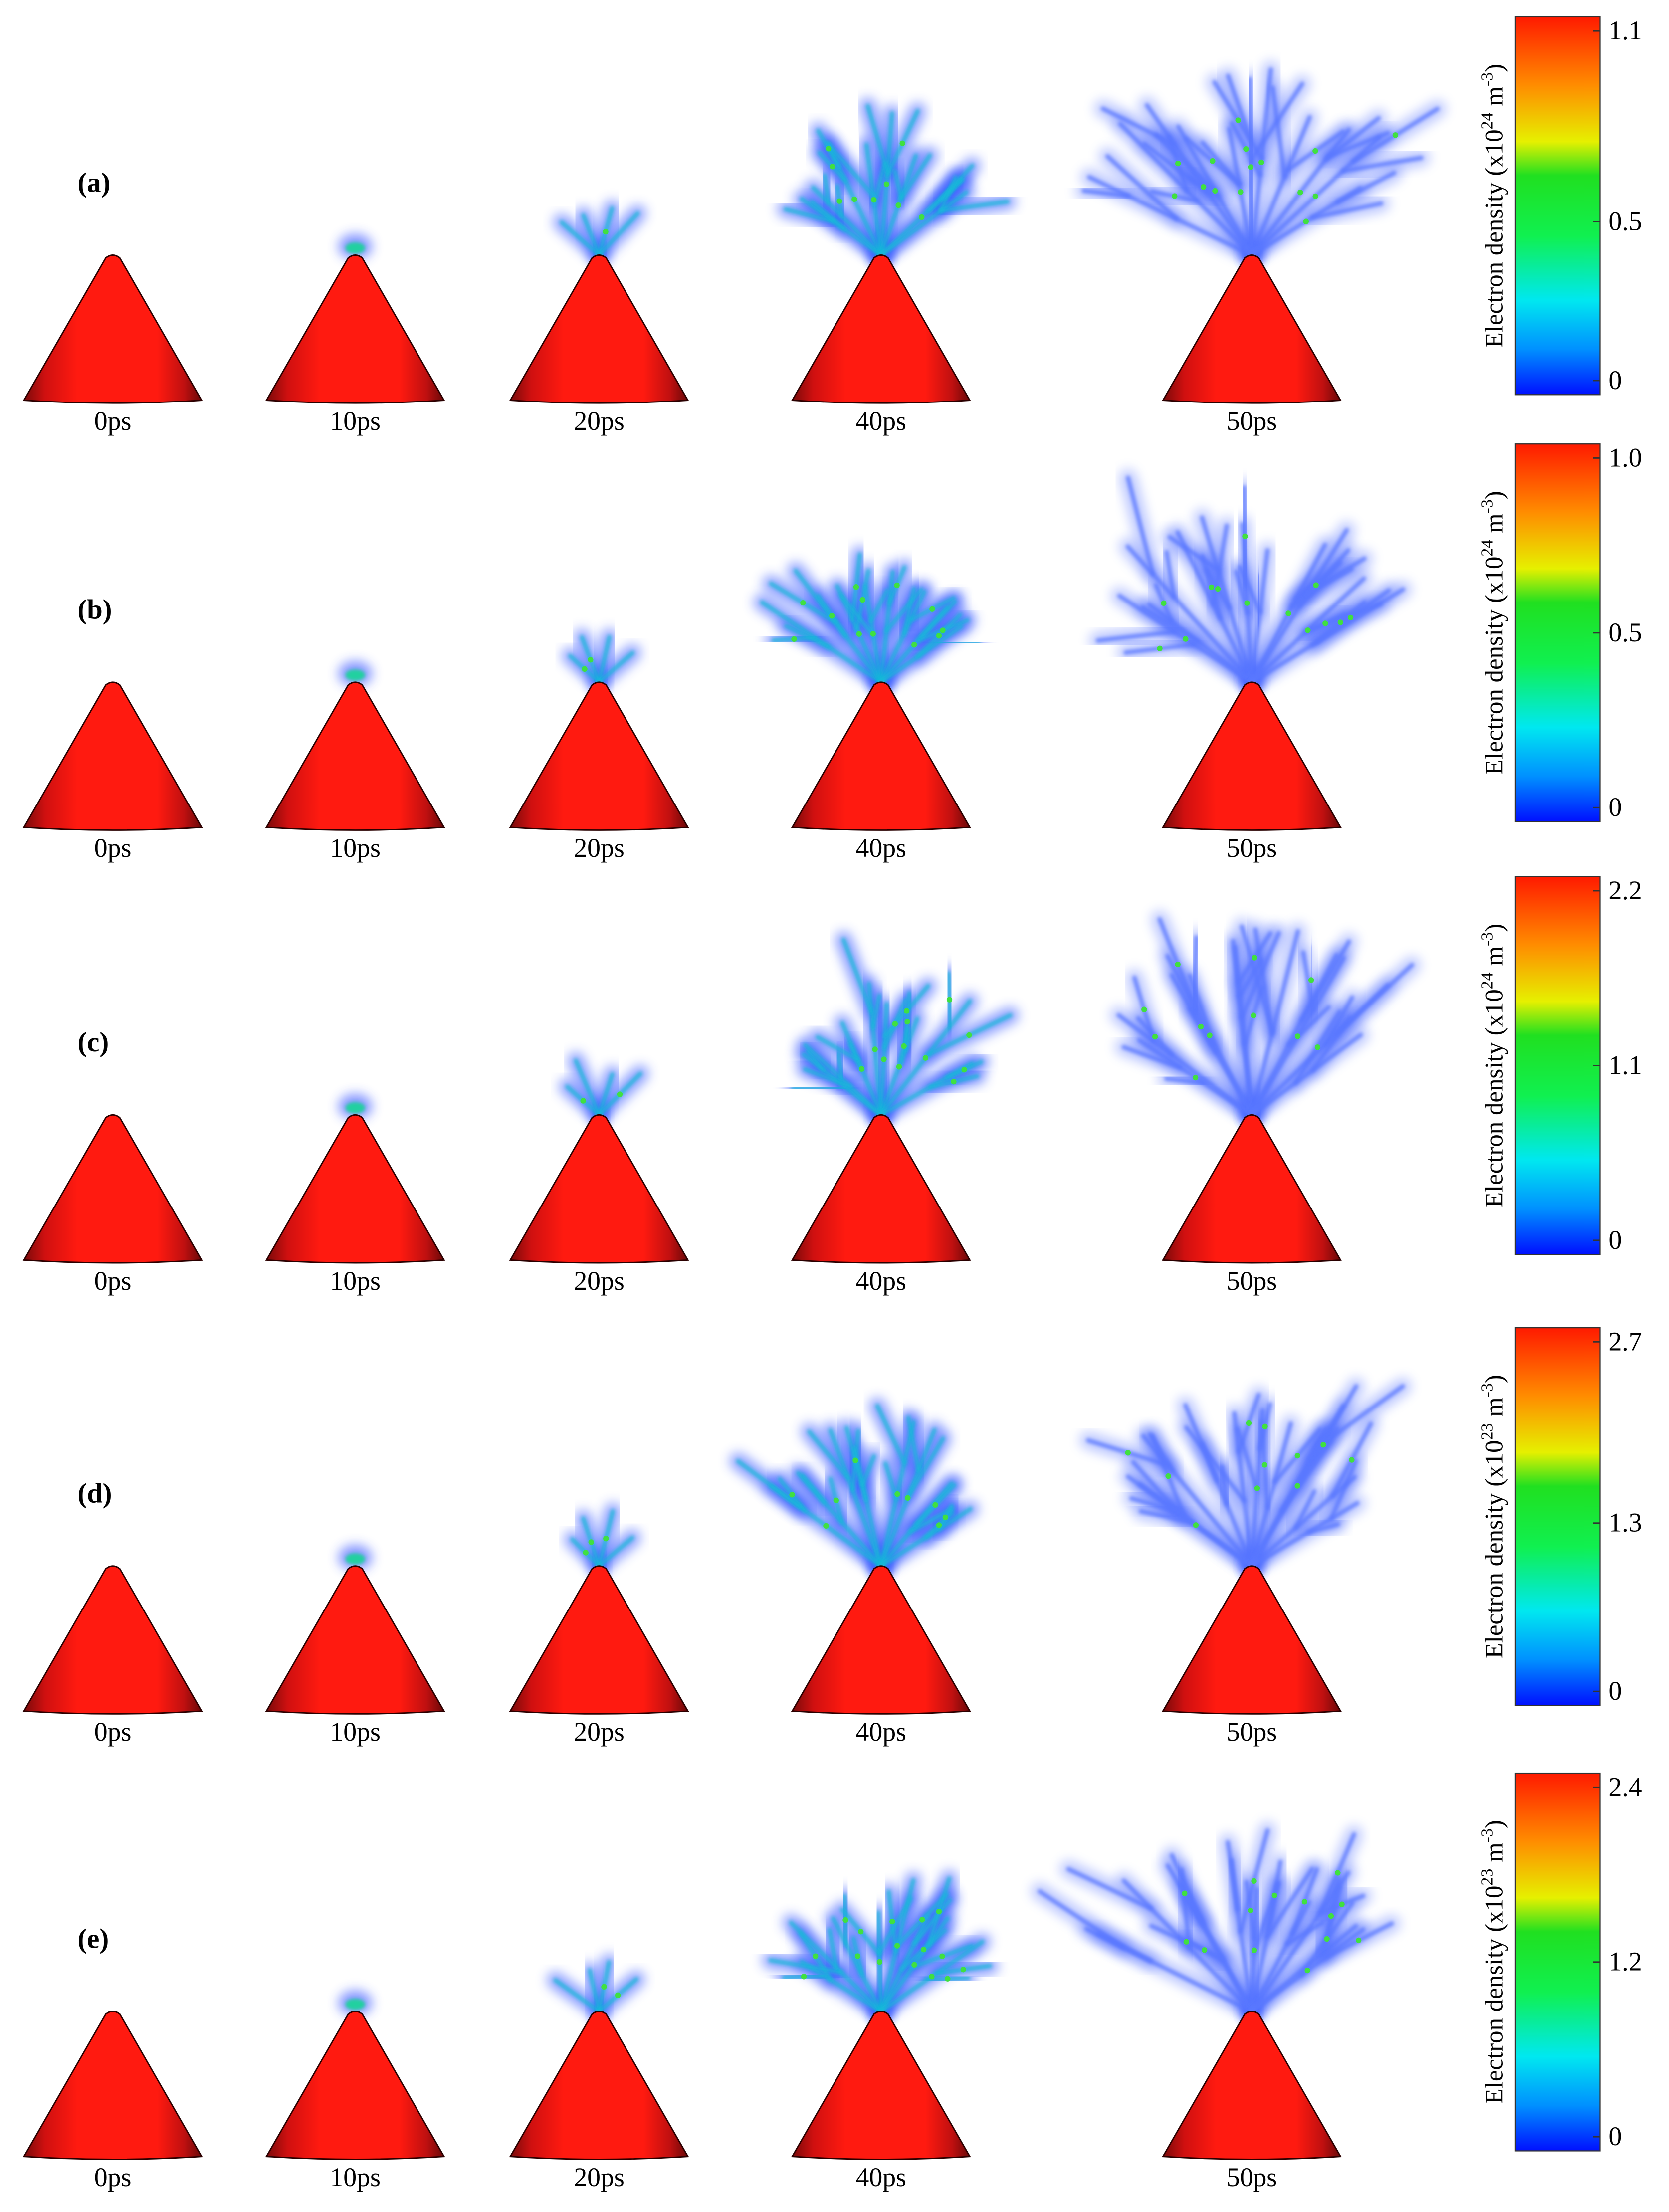  What do you see at coordinates (94, 1493) in the screenshot?
I see `row-label: (d)` at bounding box center [94, 1493].